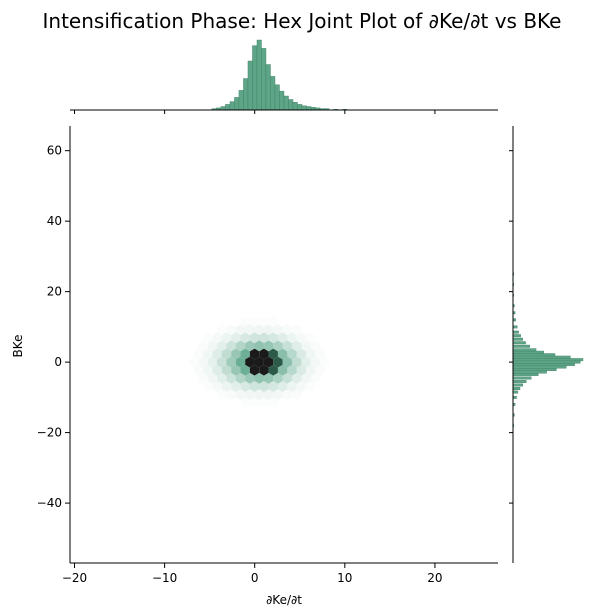 The width and height of the screenshot is (600, 616). I want to click on marginal-x-histogram, so click(279, 75).